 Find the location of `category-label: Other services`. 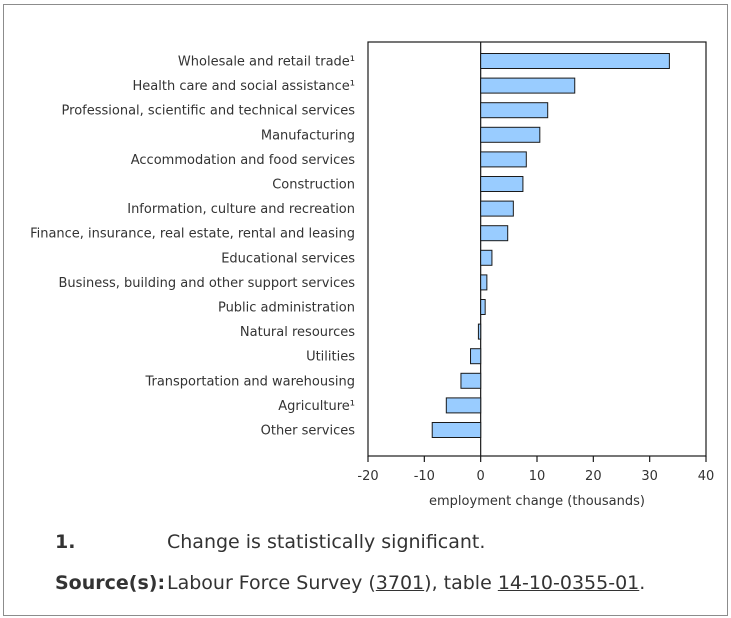

category-label: Other services is located at coordinates (308, 431).